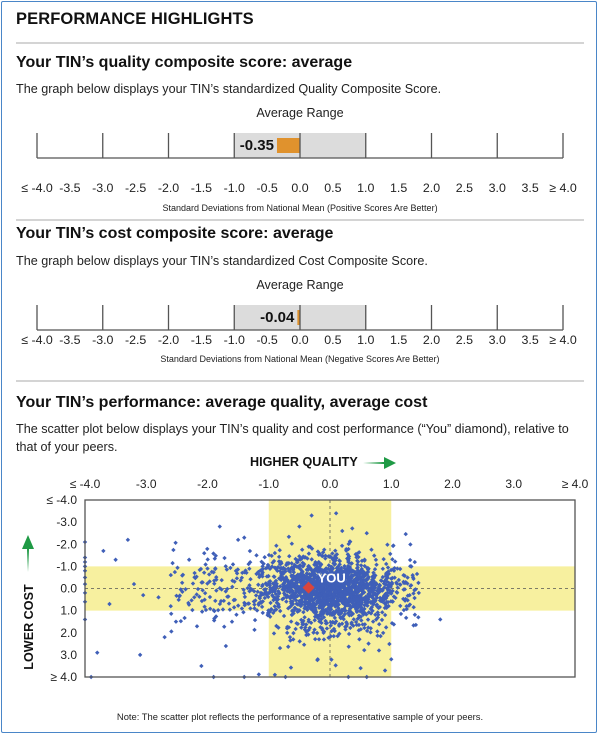 Image resolution: width=600 pixels, height=736 pixels. Describe the element at coordinates (135, 19) in the screenshot. I see `page-title: PERFORMANCE HIGHLIGHTS` at that location.